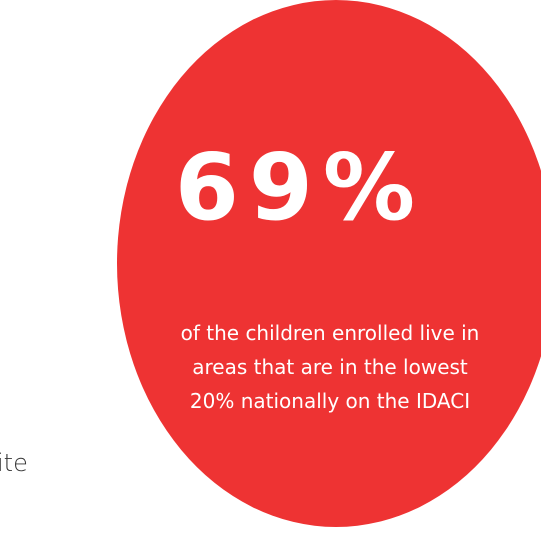 Image resolution: width=541 pixels, height=533 pixels. Describe the element at coordinates (330, 401) in the screenshot. I see `stat-caption-line: 20% nationally on the IDACI` at that location.